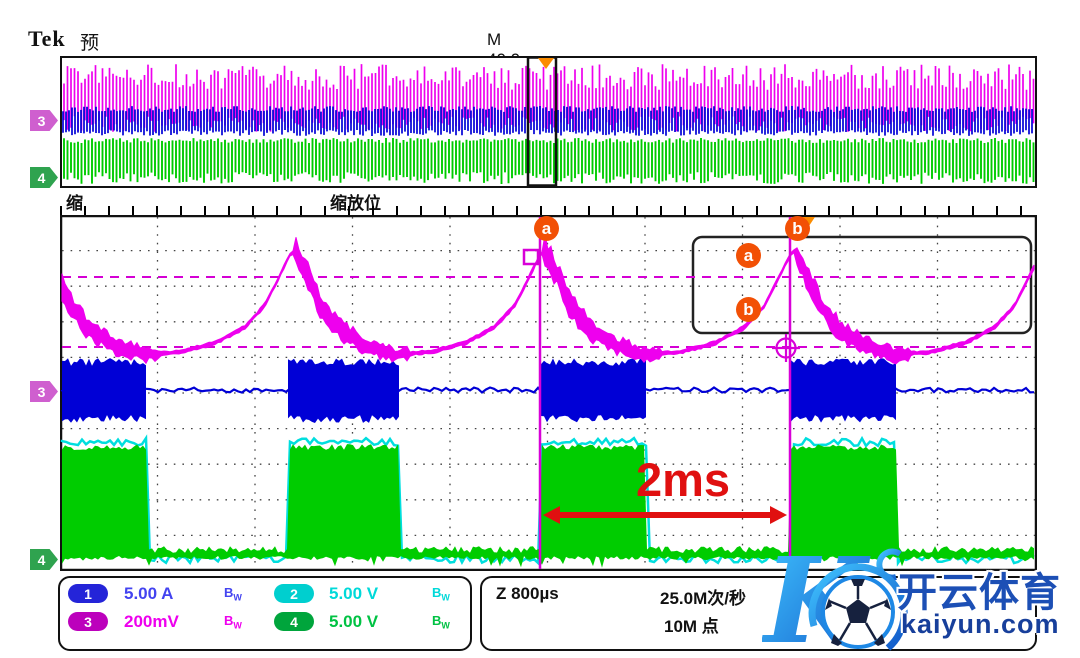  I want to click on cursor-delta-volt: Δ320.0mV, so click(940, 312).